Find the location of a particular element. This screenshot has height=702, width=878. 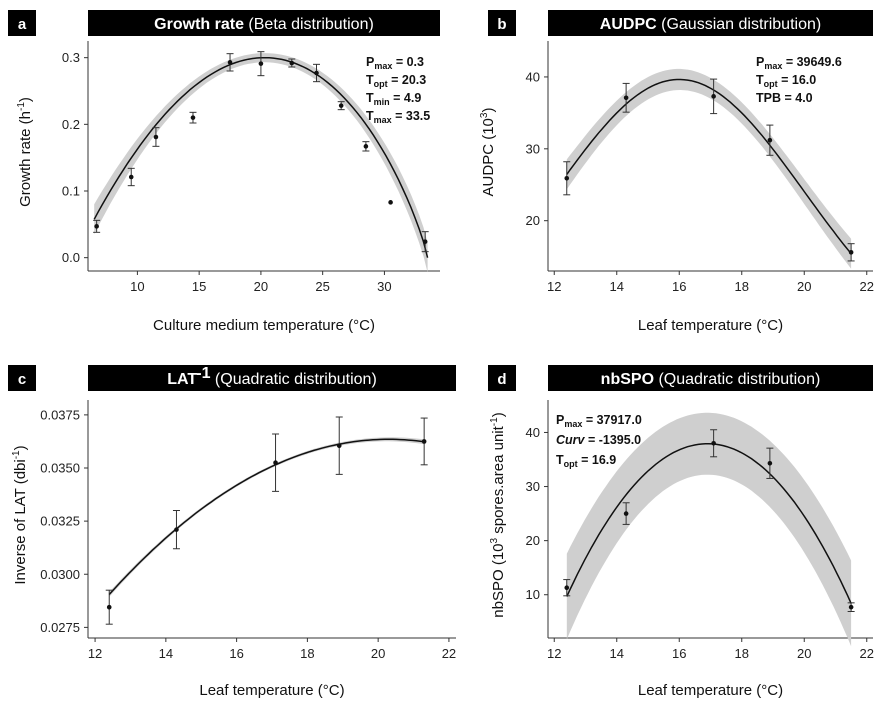

parameter-annotation: Pmax = 0.3 is located at coordinates (395, 63).